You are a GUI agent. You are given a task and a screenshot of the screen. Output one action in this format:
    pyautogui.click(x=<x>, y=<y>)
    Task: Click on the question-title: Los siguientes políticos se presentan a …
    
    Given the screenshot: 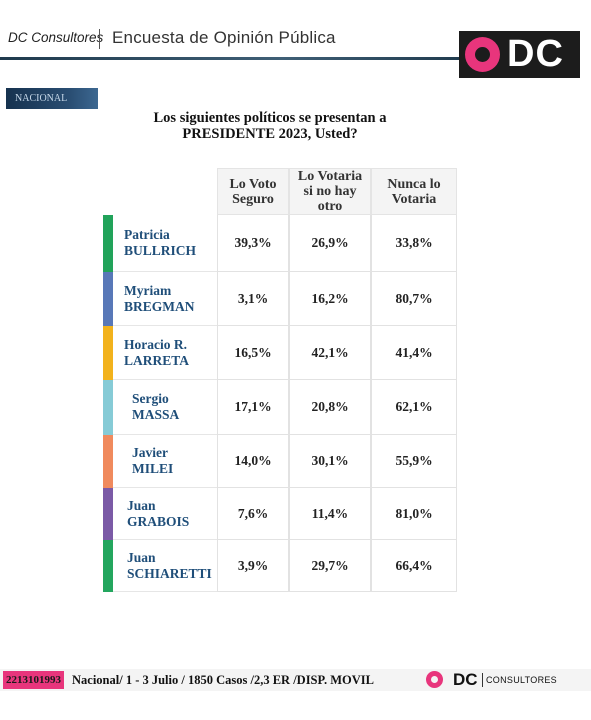 What is the action you would take?
    pyautogui.click(x=270, y=126)
    